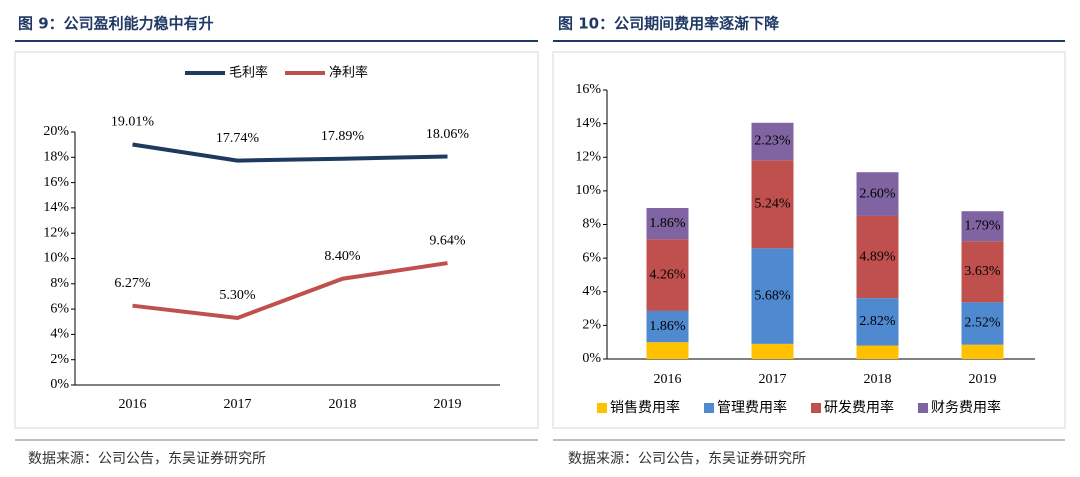  I want to click on value-label: 17.89%, so click(343, 136).